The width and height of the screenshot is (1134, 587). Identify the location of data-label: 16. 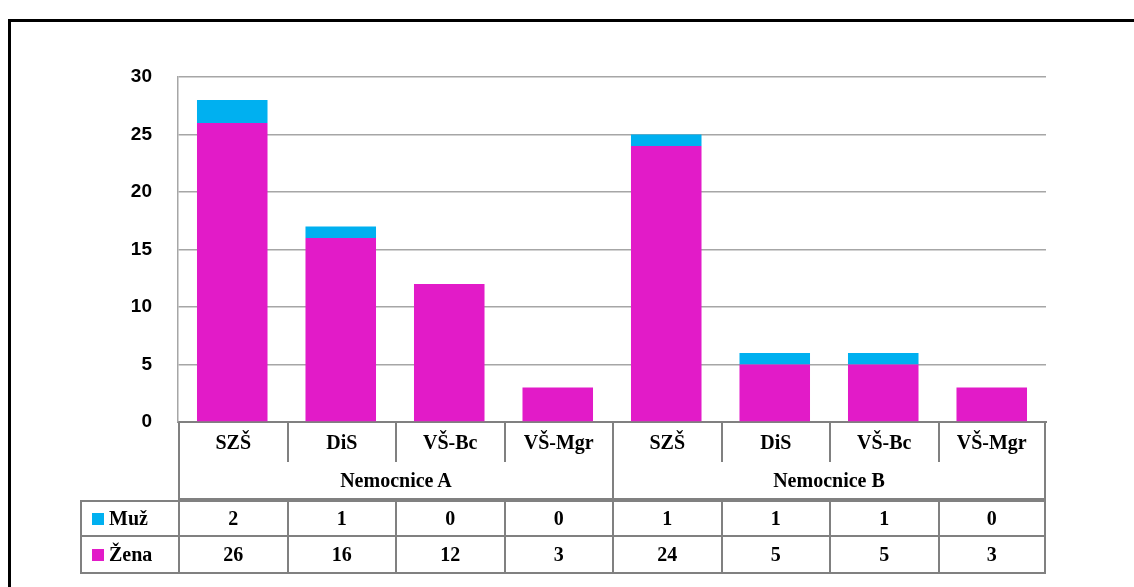
(340, 555).